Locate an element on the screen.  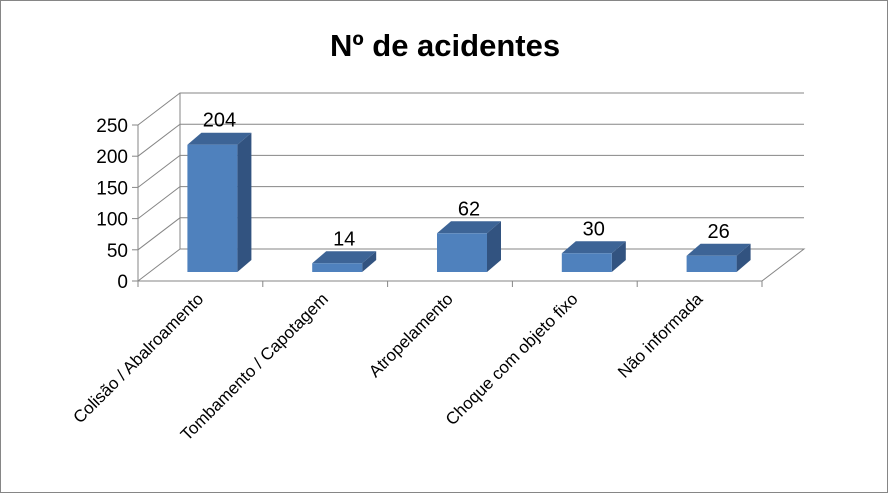
x-tick-label: Tombamento / Capotagem is located at coordinates (254, 366).